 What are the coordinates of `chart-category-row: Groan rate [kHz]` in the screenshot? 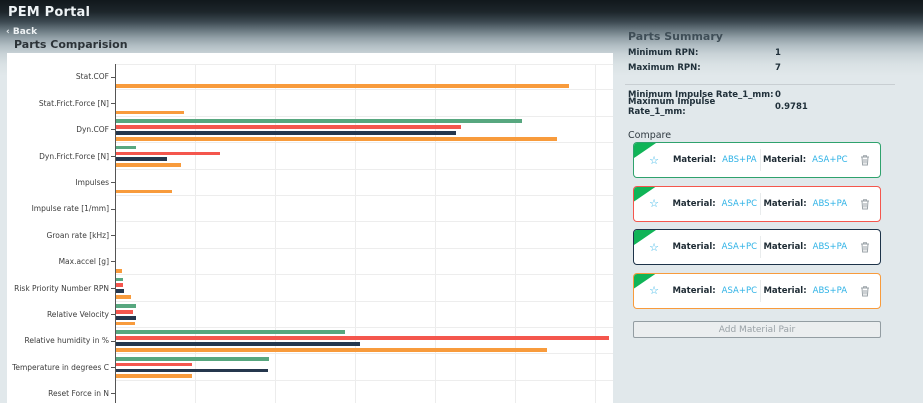 It's located at (310, 235).